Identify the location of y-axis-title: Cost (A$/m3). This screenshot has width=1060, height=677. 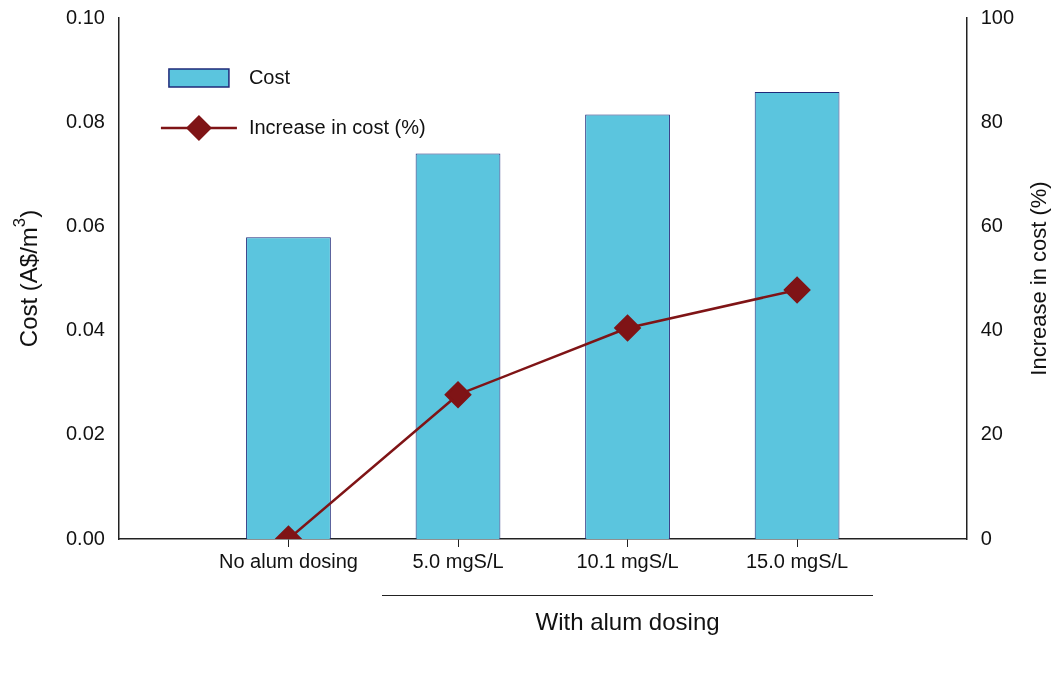
(26, 278).